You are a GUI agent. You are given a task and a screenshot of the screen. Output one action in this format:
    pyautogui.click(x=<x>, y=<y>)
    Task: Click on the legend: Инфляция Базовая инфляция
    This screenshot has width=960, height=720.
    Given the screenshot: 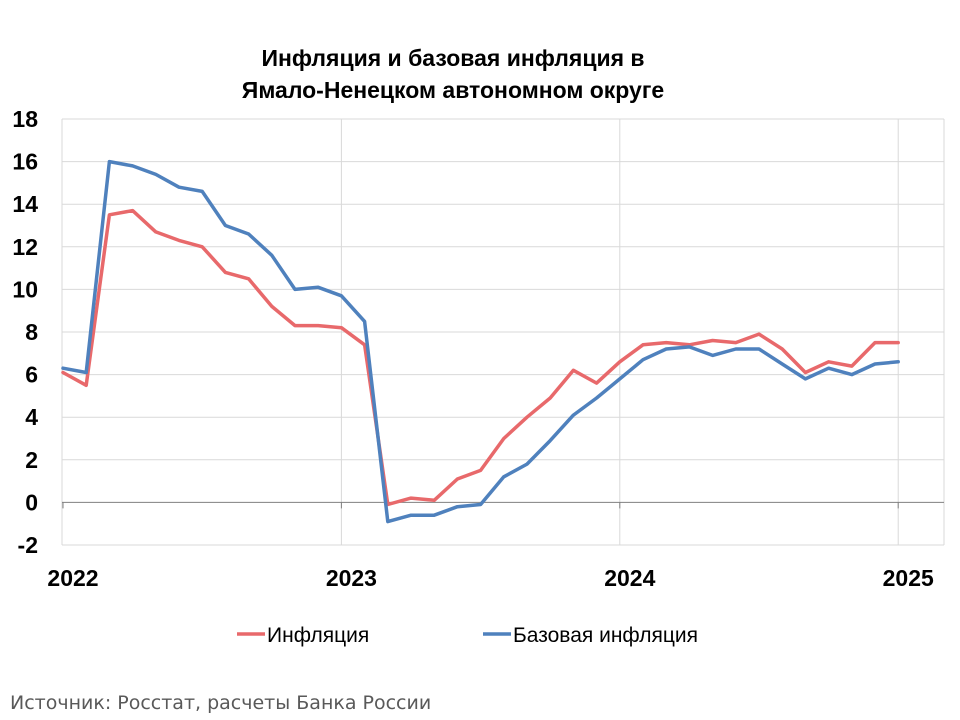 What is the action you would take?
    pyautogui.click(x=467, y=635)
    